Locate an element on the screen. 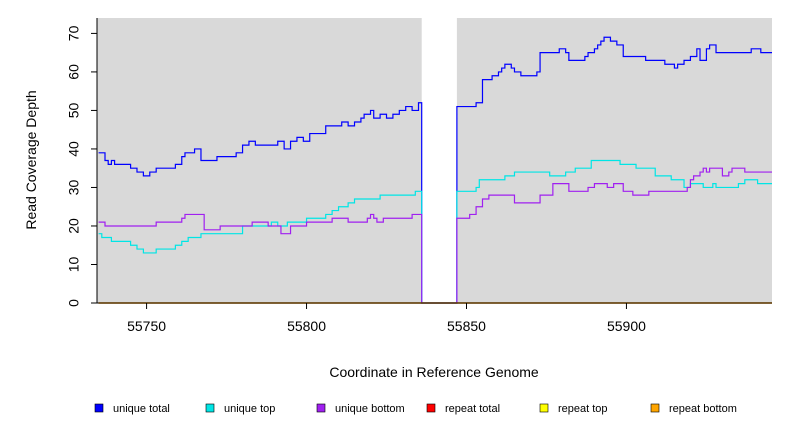 This screenshot has width=792, height=432. legend-swatch-unique-bottom is located at coordinates (321, 408).